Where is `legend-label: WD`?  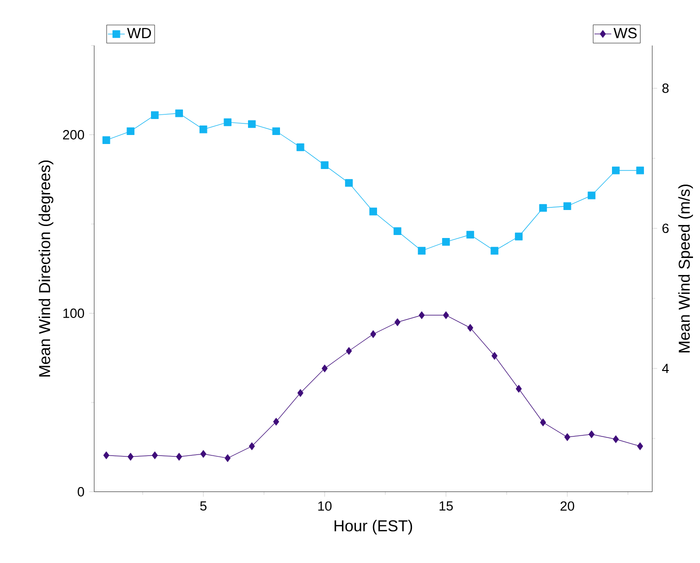
legend-label: WD is located at coordinates (139, 33).